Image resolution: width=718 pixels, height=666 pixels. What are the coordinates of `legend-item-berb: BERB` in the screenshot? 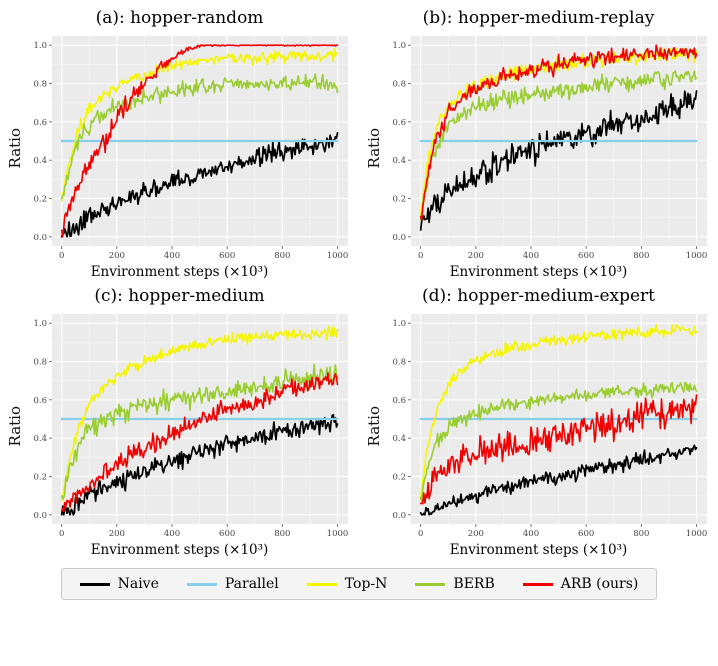 It's located at (455, 584).